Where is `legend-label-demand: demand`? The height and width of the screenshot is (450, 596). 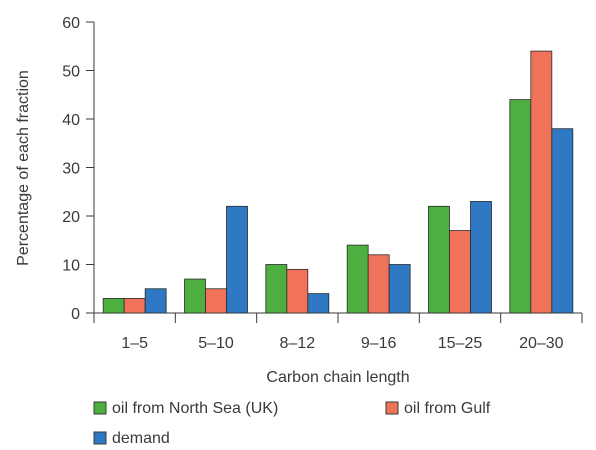
legend-label-demand: demand is located at coordinates (141, 438).